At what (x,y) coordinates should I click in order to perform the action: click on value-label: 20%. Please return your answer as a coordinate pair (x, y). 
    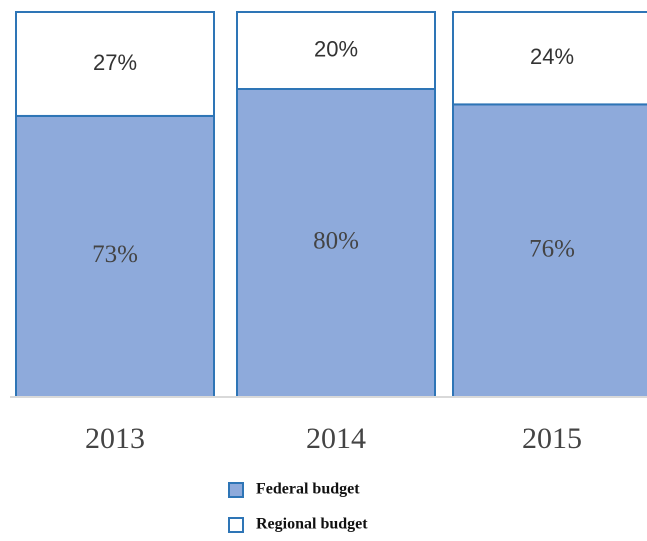
    Looking at the image, I should click on (336, 48).